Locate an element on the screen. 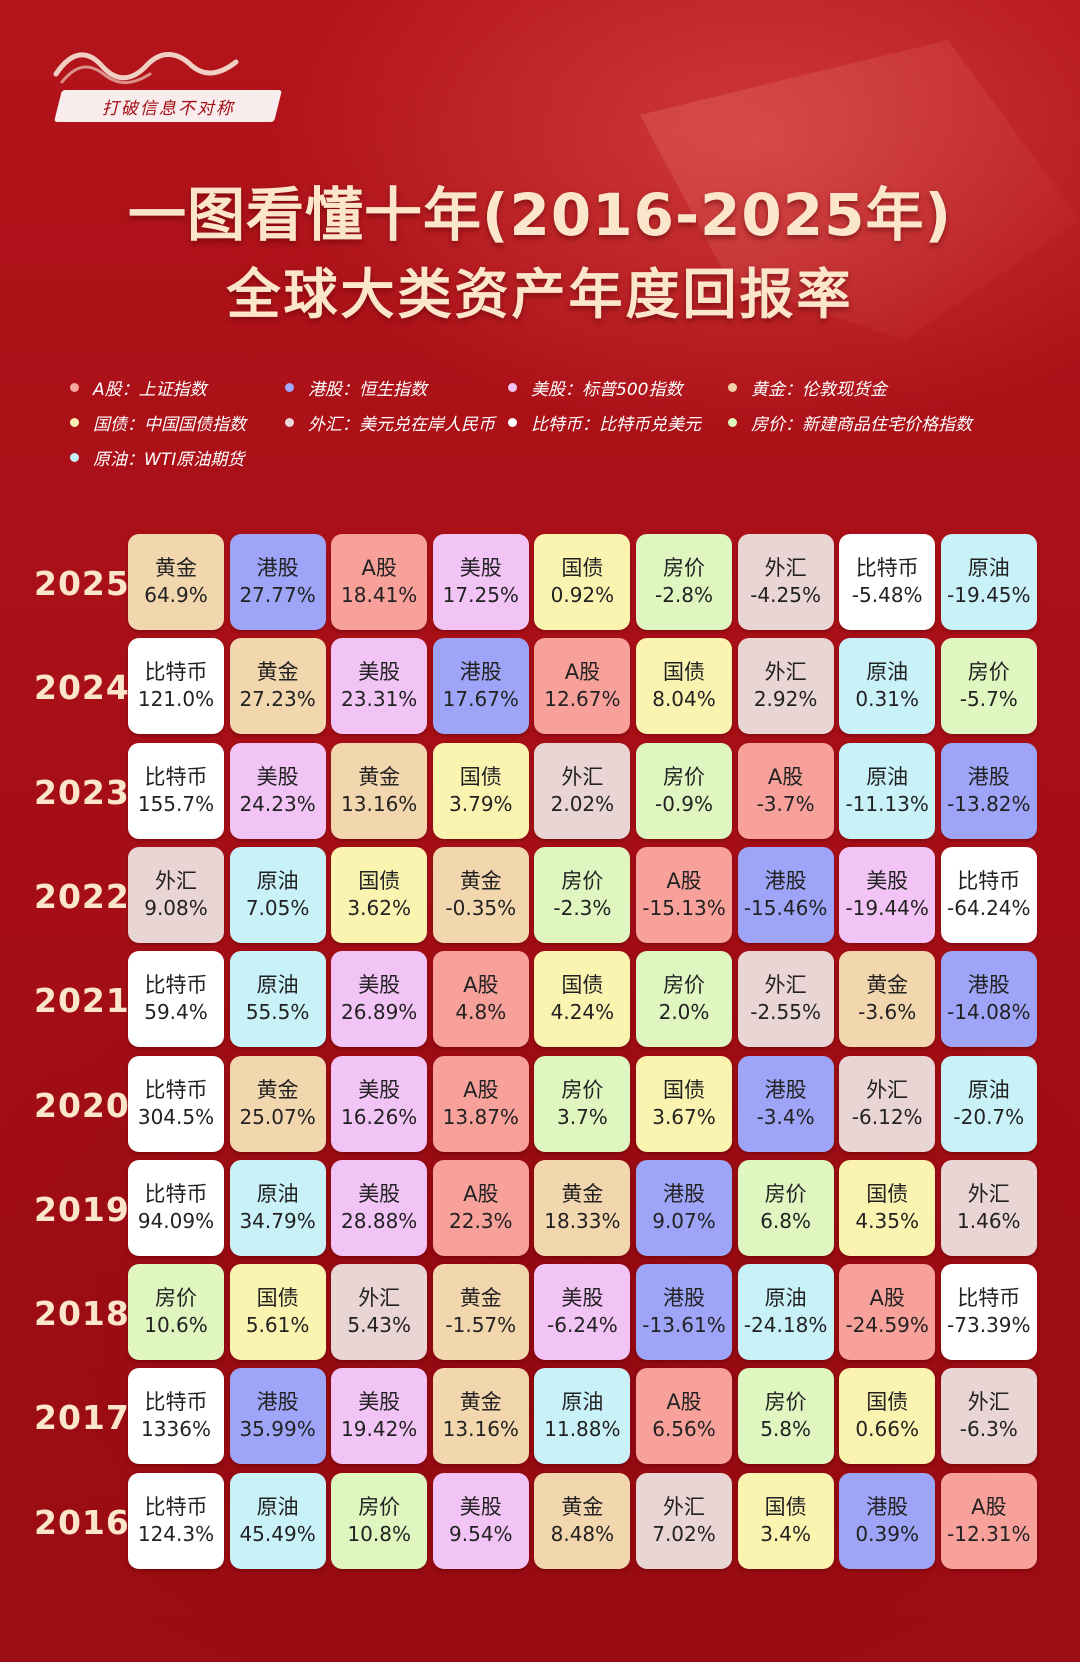 This screenshot has width=1080, height=1662. return-cell: 美股 9.54% is located at coordinates (480, 1520).